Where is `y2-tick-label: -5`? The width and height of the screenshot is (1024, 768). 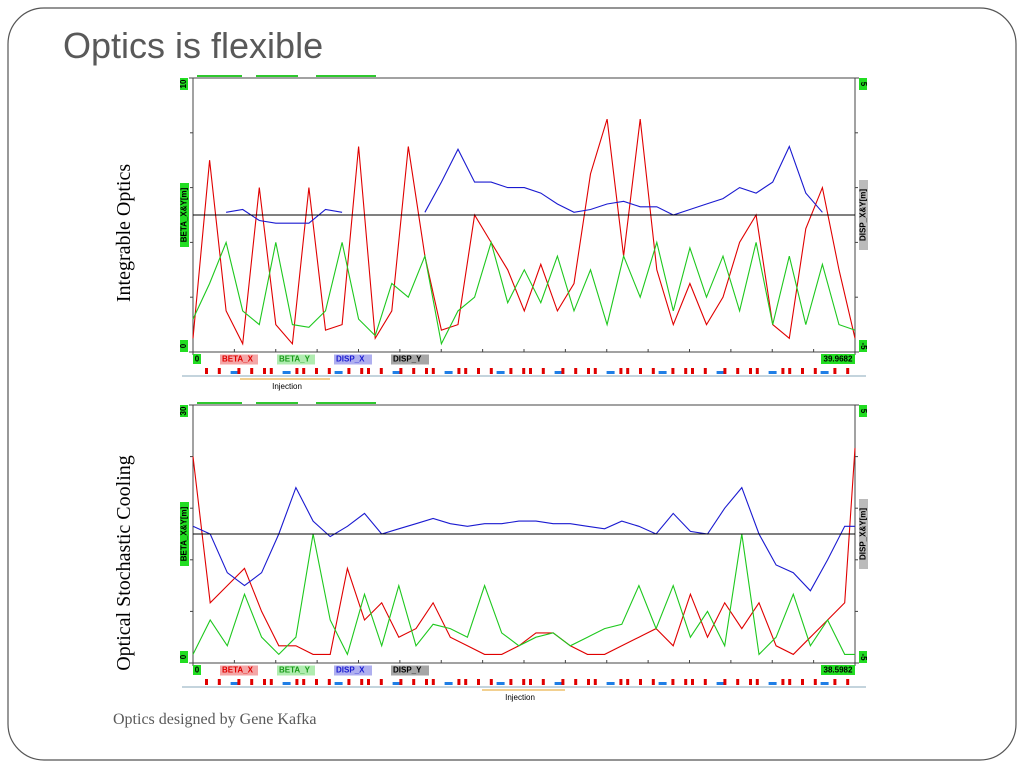
y2-tick-label: -5 is located at coordinates (863, 657).